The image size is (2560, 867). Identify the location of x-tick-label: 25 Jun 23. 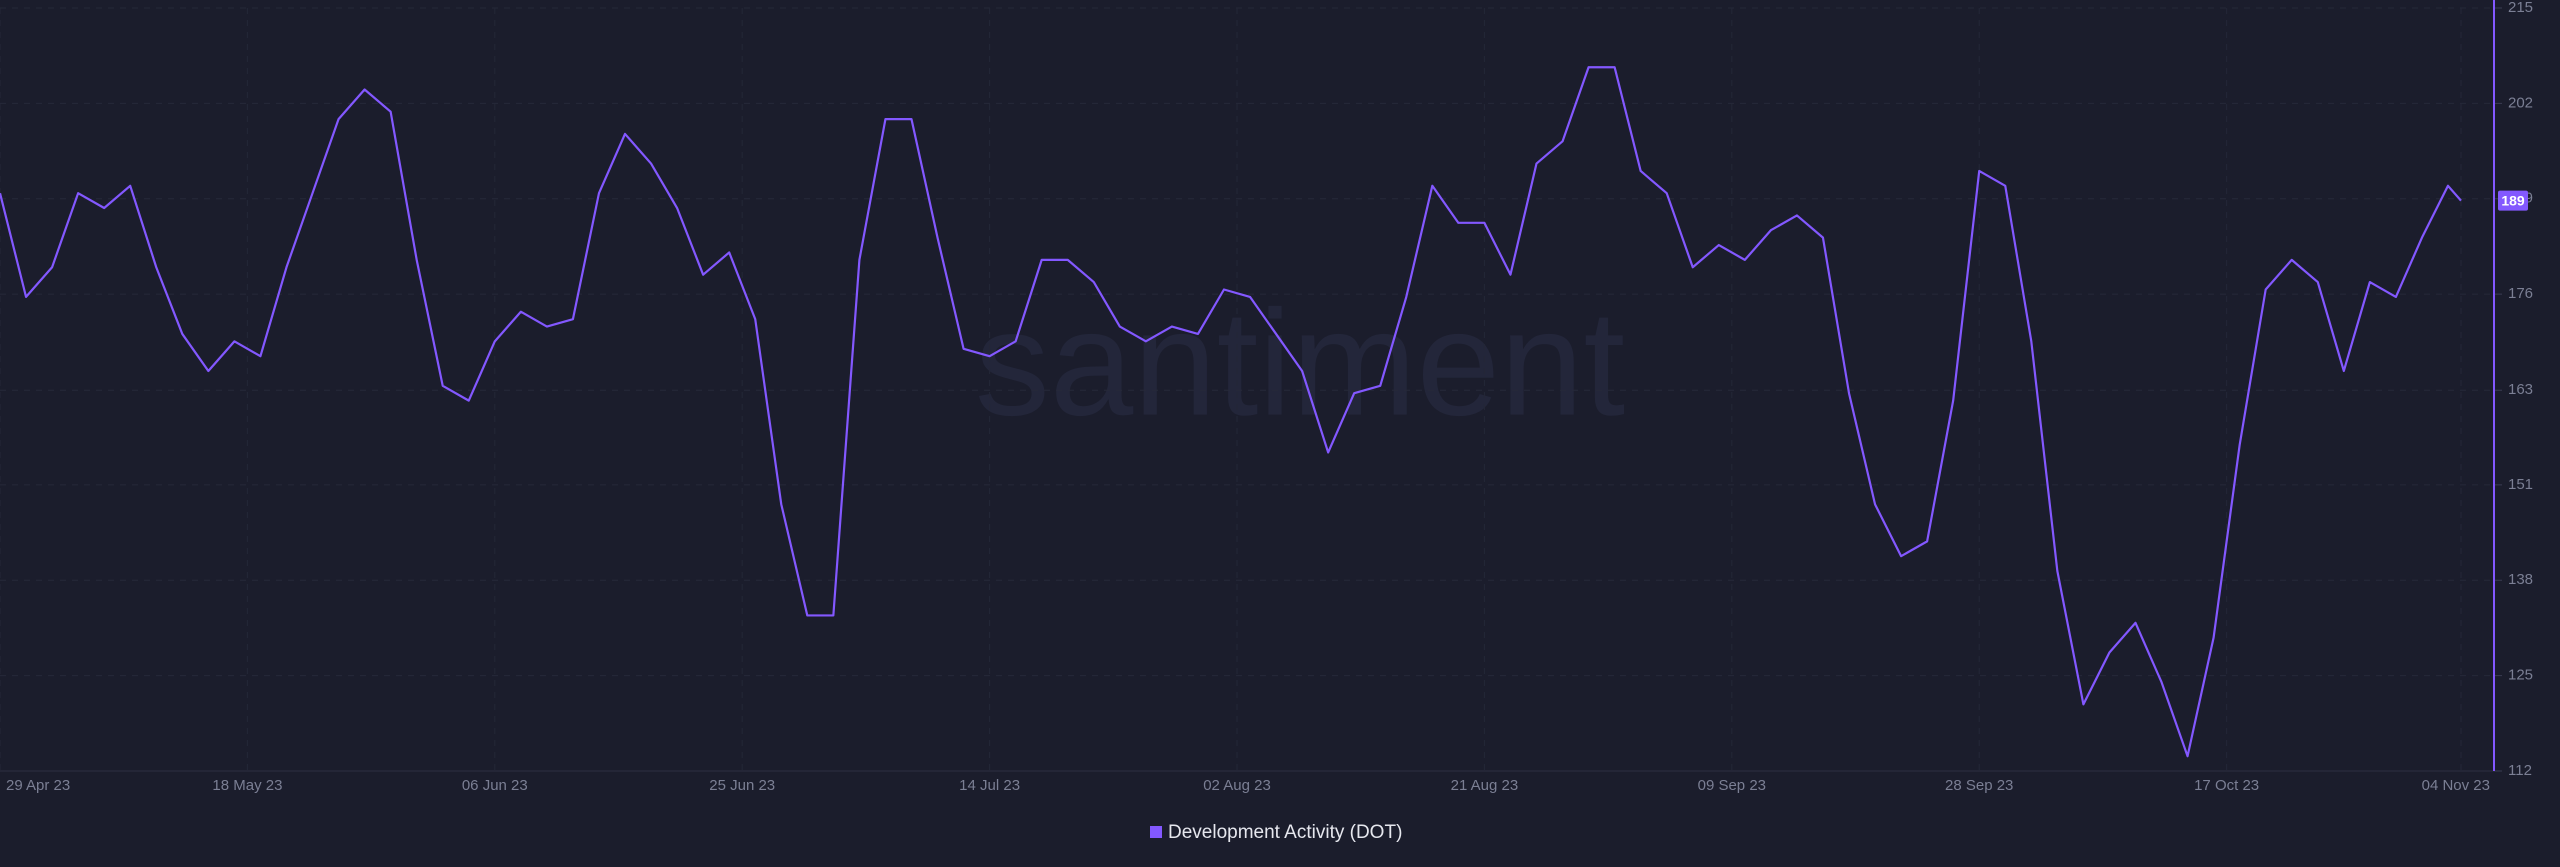
(742, 785).